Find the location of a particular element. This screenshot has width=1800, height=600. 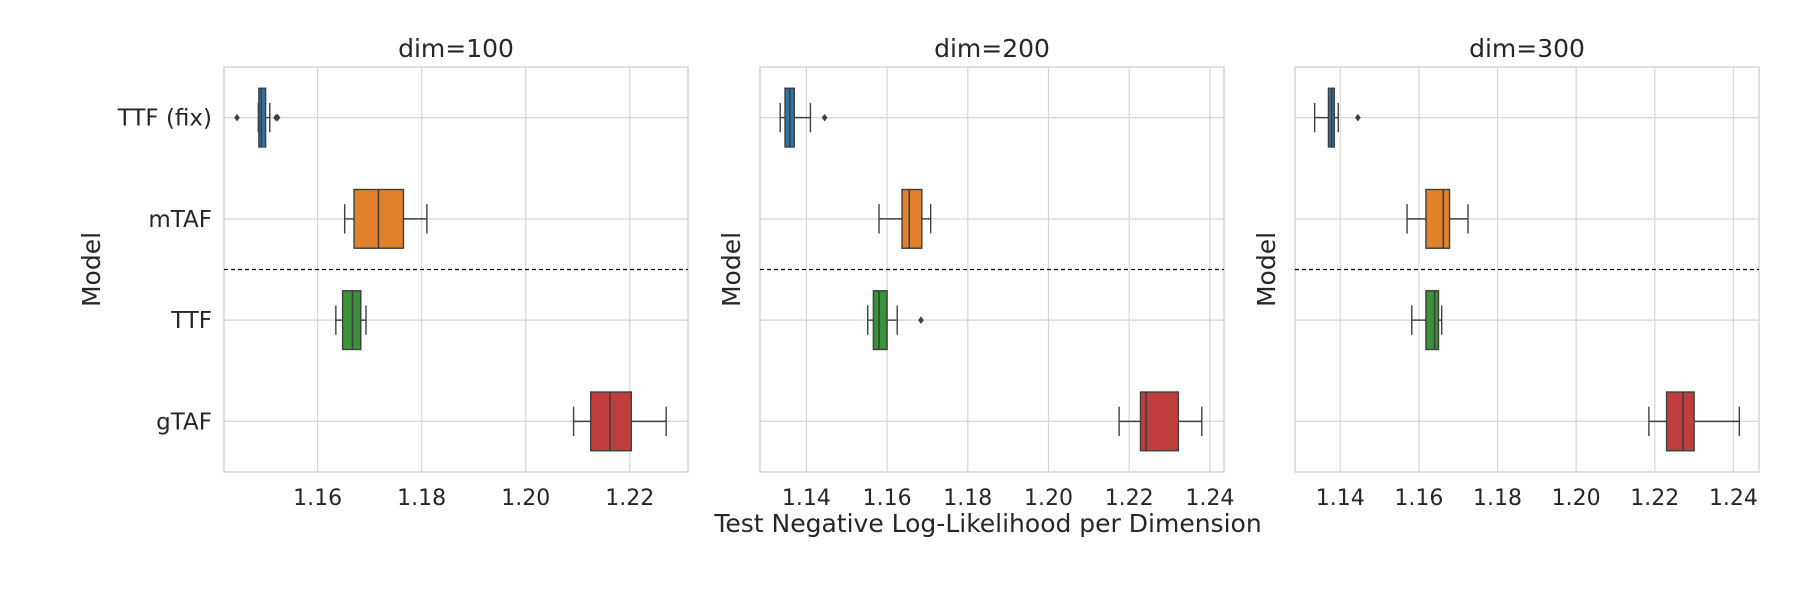

panel-title: dim=200 is located at coordinates (992, 48).